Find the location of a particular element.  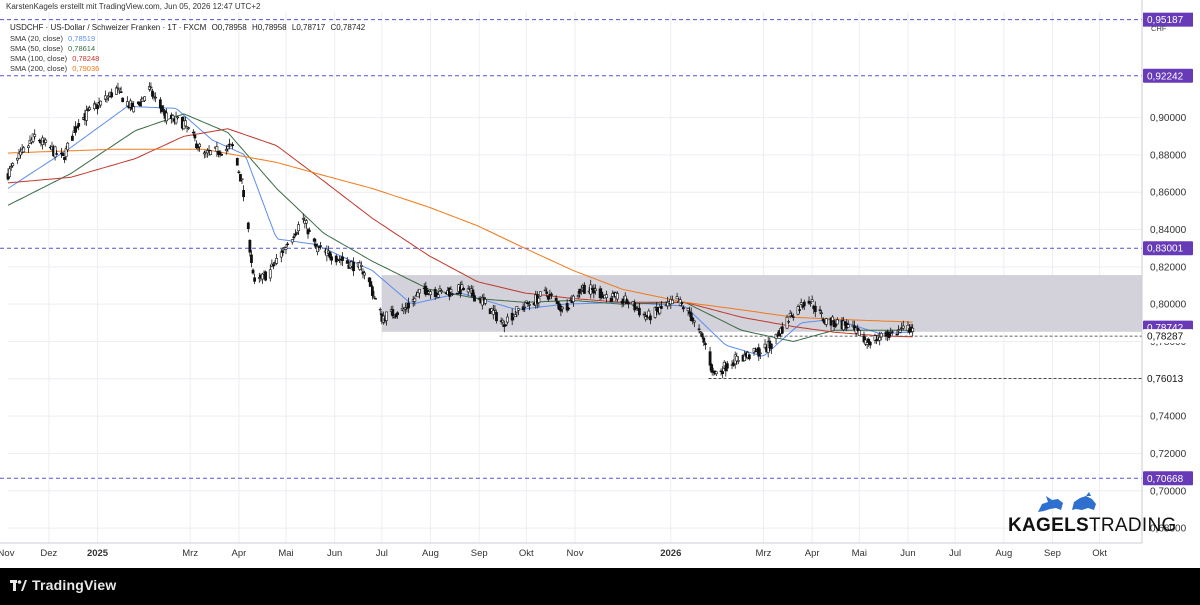

indicator-row-sma100: SMA (100, close) 0,78248 is located at coordinates (54, 59).